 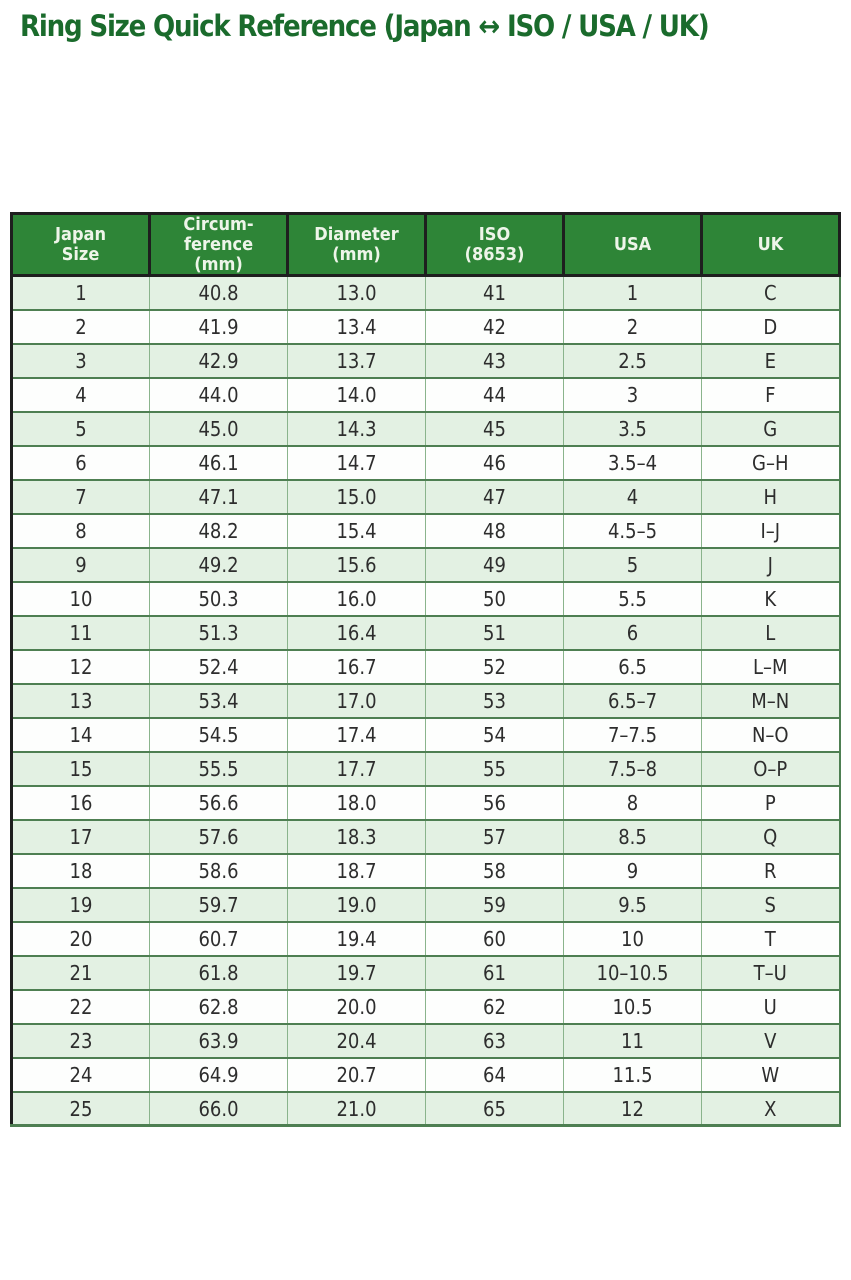 I want to click on table-cell: 61.8, so click(x=218, y=972).